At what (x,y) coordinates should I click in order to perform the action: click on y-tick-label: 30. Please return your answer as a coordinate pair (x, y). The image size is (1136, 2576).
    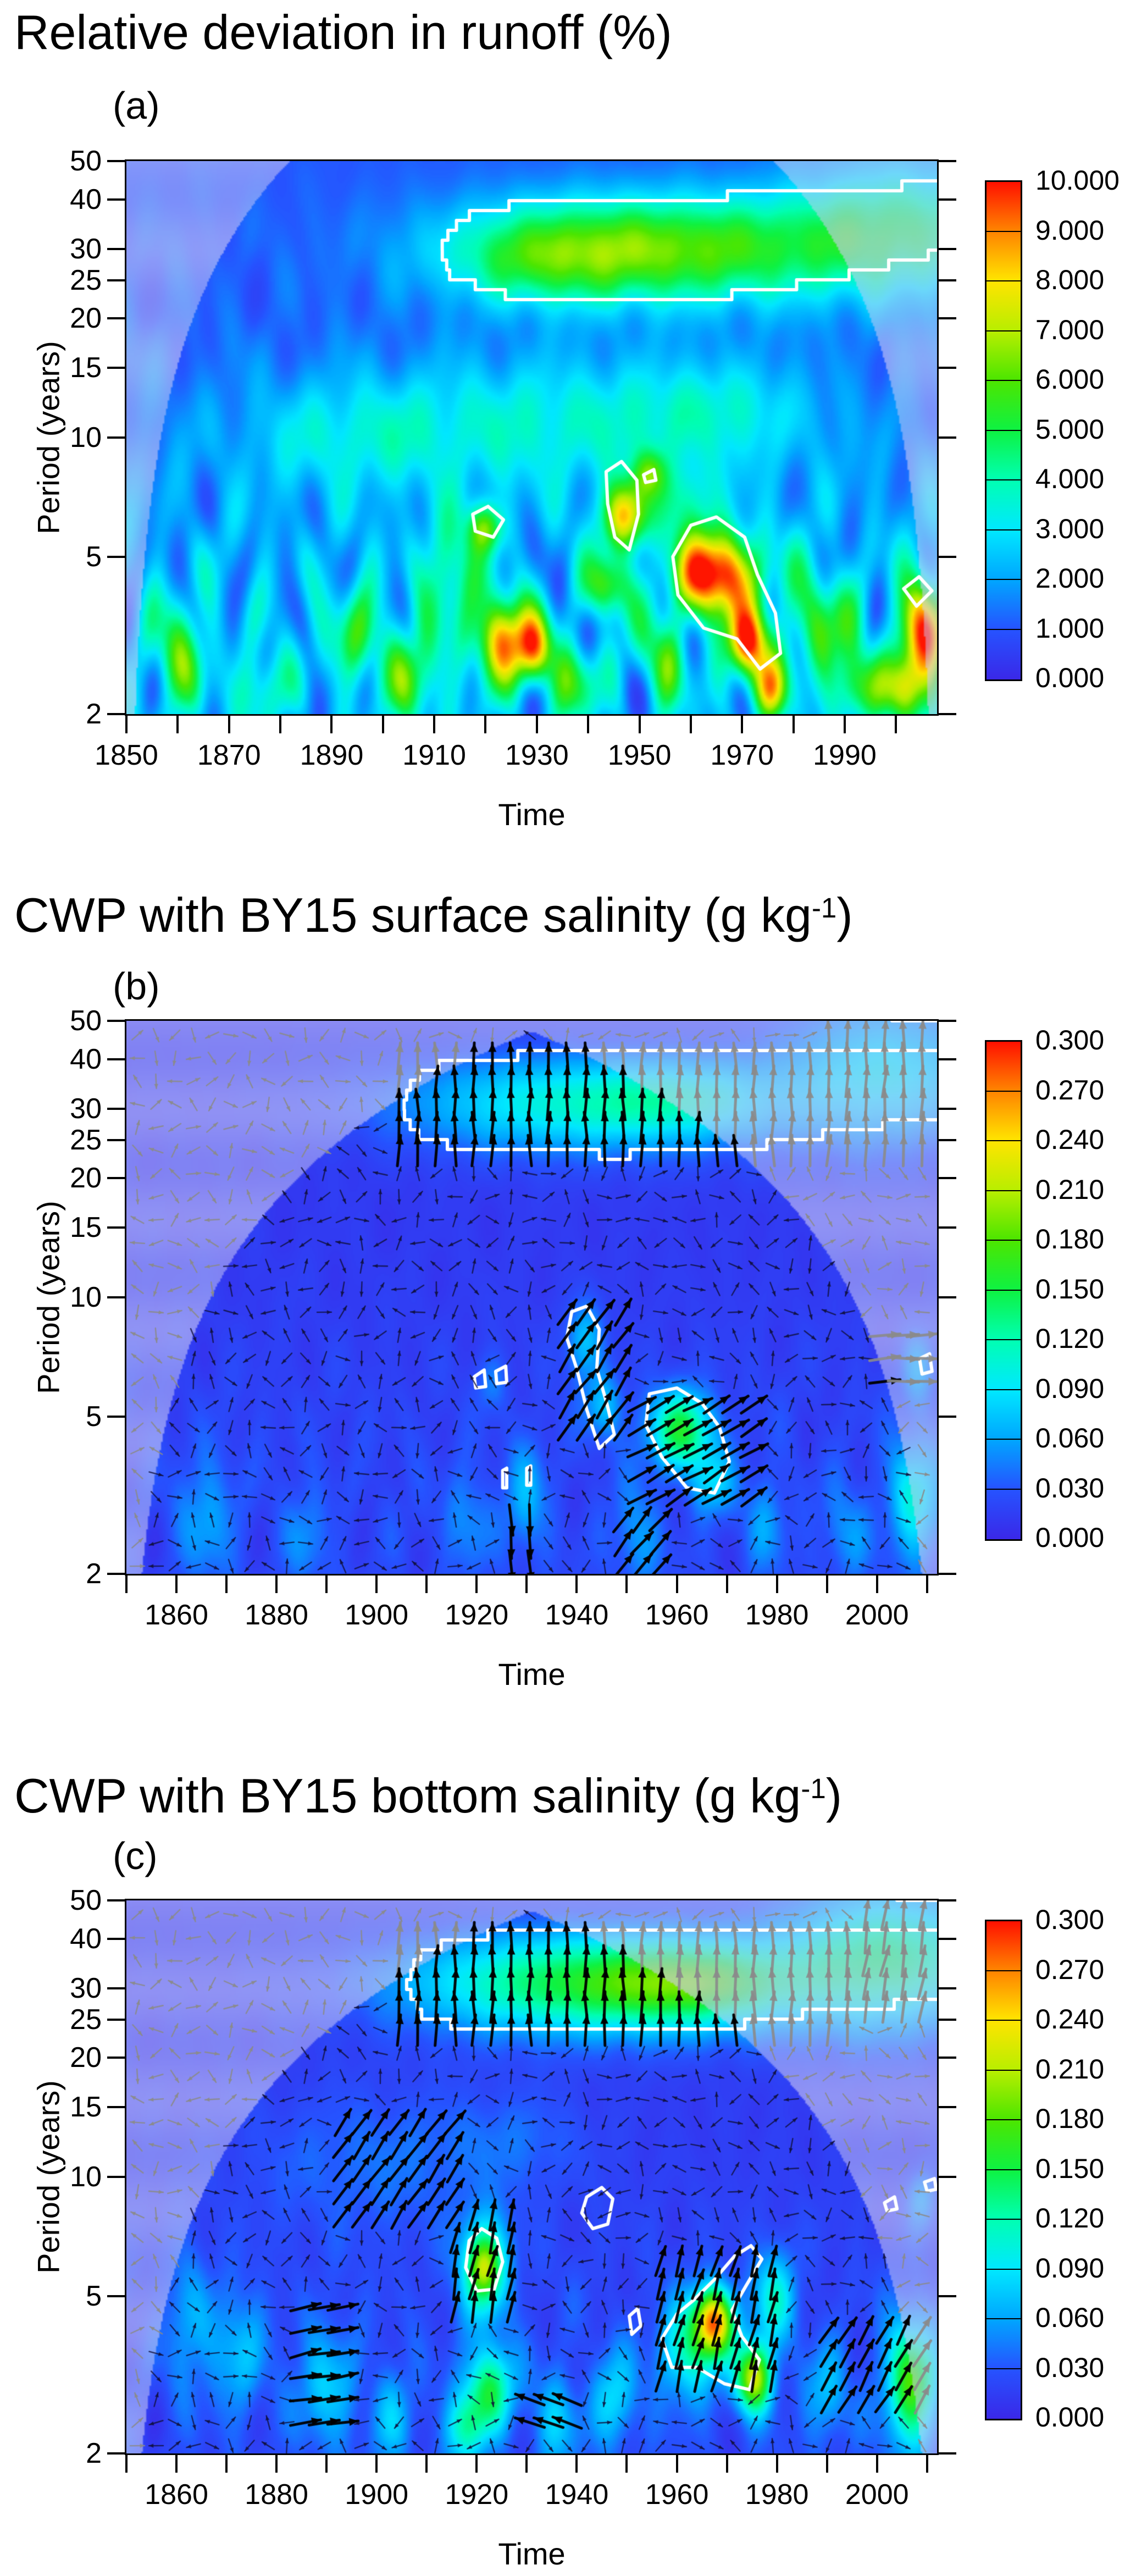
    Looking at the image, I should click on (86, 1108).